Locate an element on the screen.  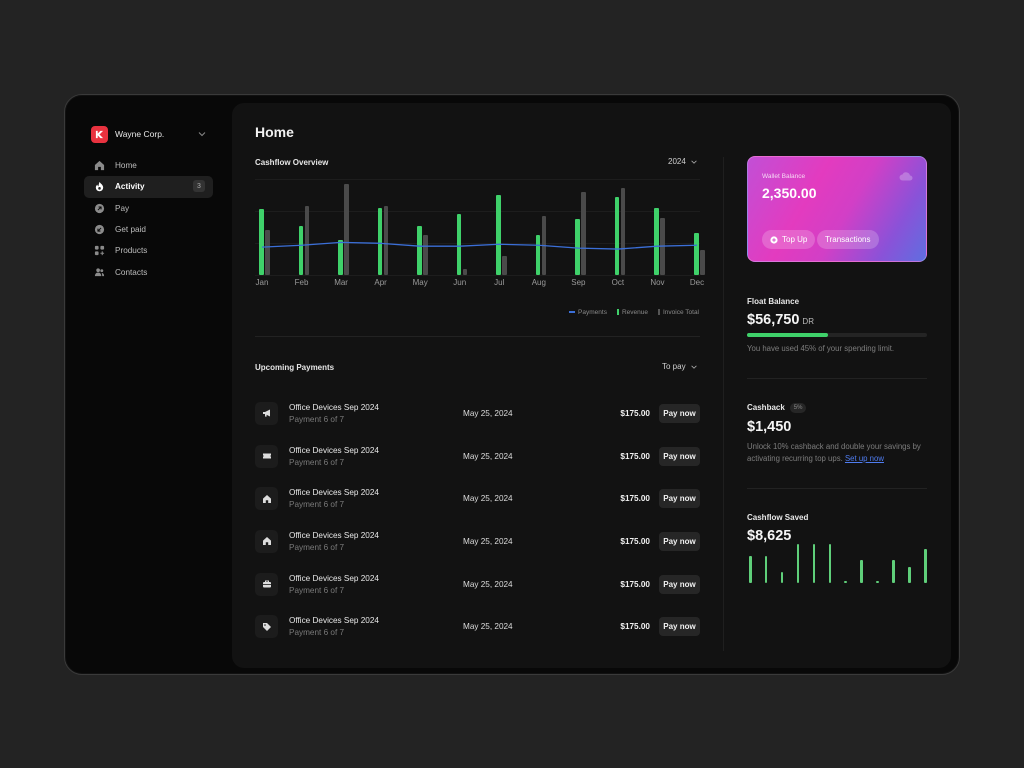
set-up-now-link: Set up now is located at coordinates (864, 458).